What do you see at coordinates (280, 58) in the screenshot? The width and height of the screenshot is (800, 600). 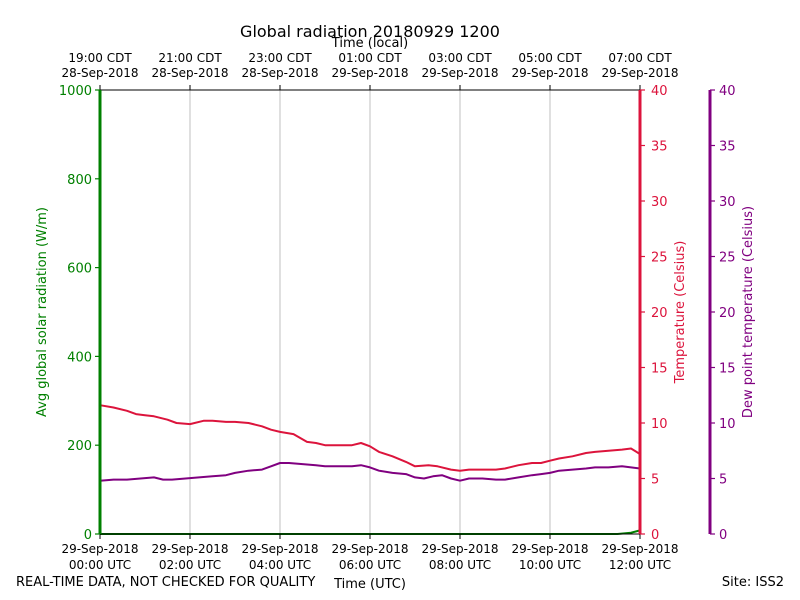 I see `top-tick-time-label: 23:00 CDT` at bounding box center [280, 58].